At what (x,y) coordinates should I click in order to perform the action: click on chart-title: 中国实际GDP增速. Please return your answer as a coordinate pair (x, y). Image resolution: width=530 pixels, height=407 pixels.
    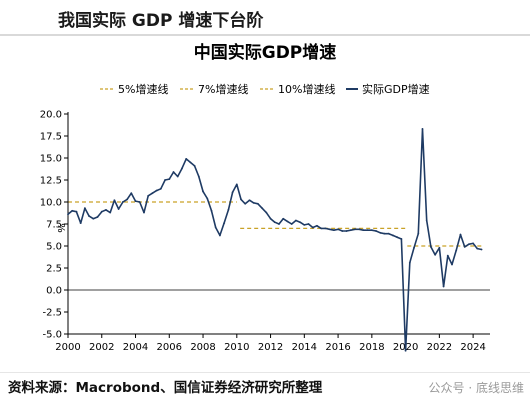
    Looking at the image, I should click on (265, 53).